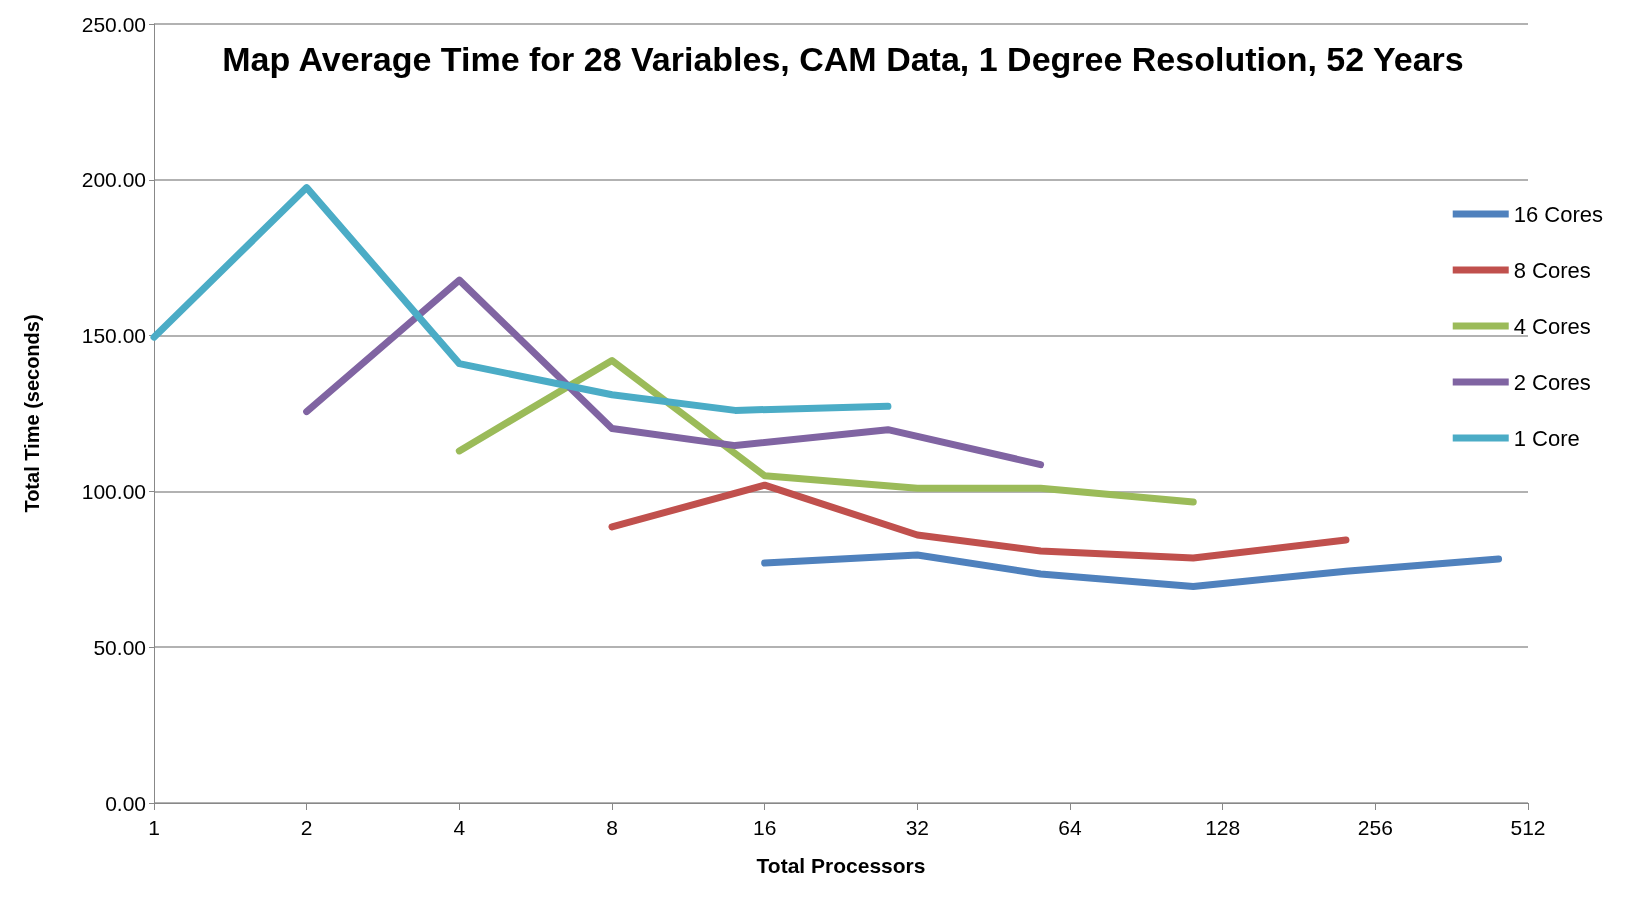  I want to click on y-tick-label: 200.00, so click(113, 180).